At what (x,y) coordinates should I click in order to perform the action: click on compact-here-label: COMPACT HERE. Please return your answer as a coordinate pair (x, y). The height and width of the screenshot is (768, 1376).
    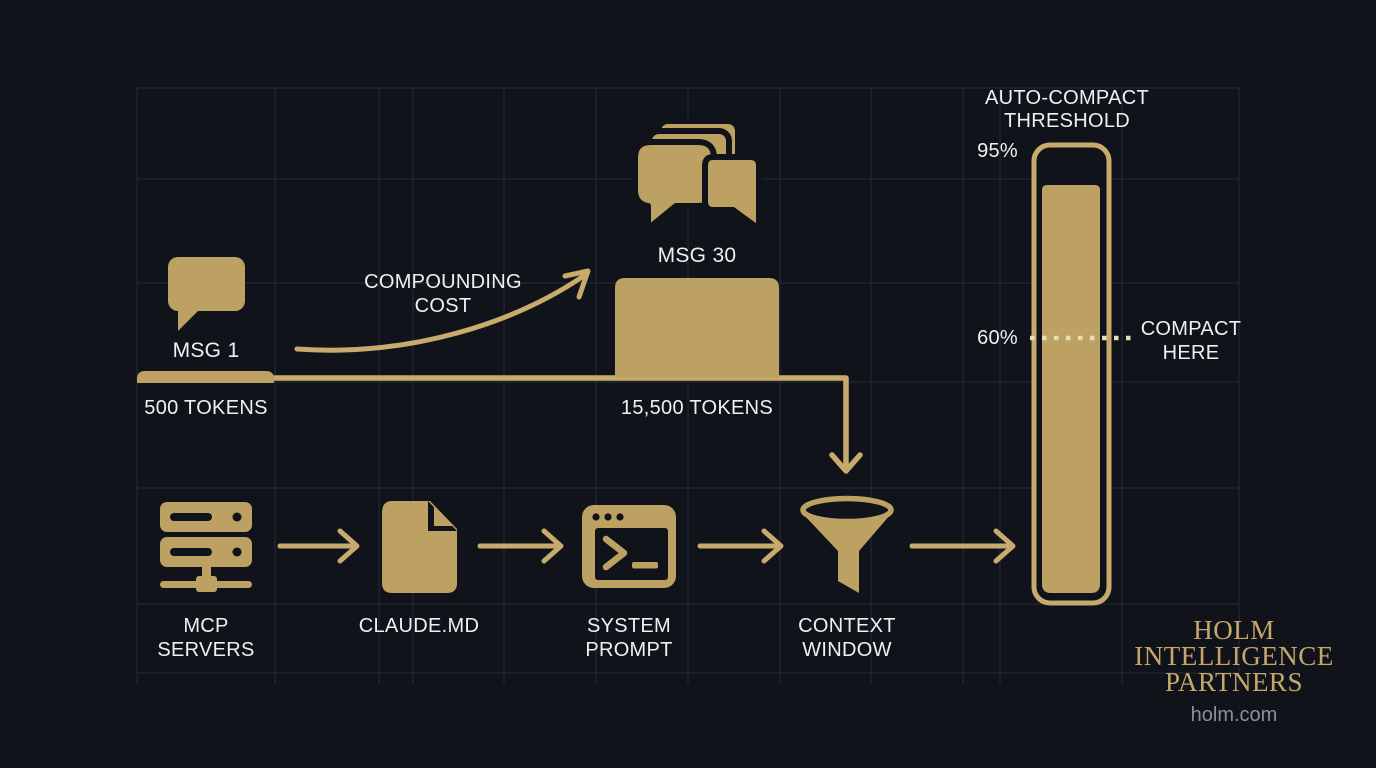
    Looking at the image, I should click on (1191, 341).